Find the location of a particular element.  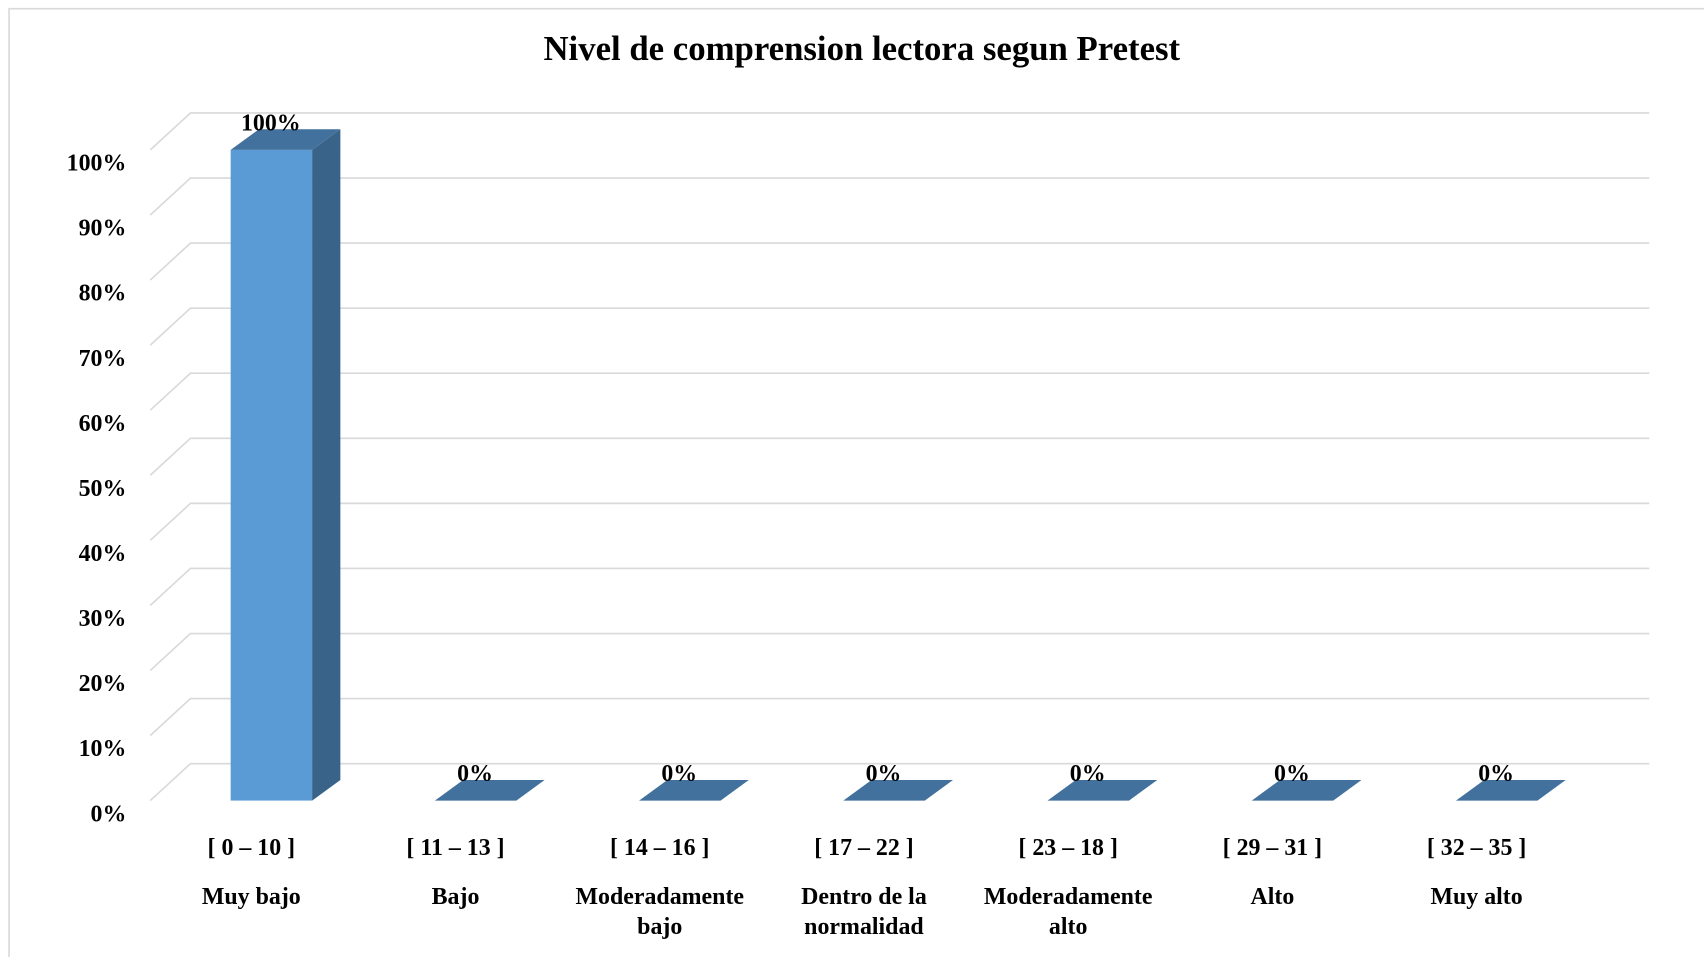

x-category-label: Bajo is located at coordinates (455, 896).